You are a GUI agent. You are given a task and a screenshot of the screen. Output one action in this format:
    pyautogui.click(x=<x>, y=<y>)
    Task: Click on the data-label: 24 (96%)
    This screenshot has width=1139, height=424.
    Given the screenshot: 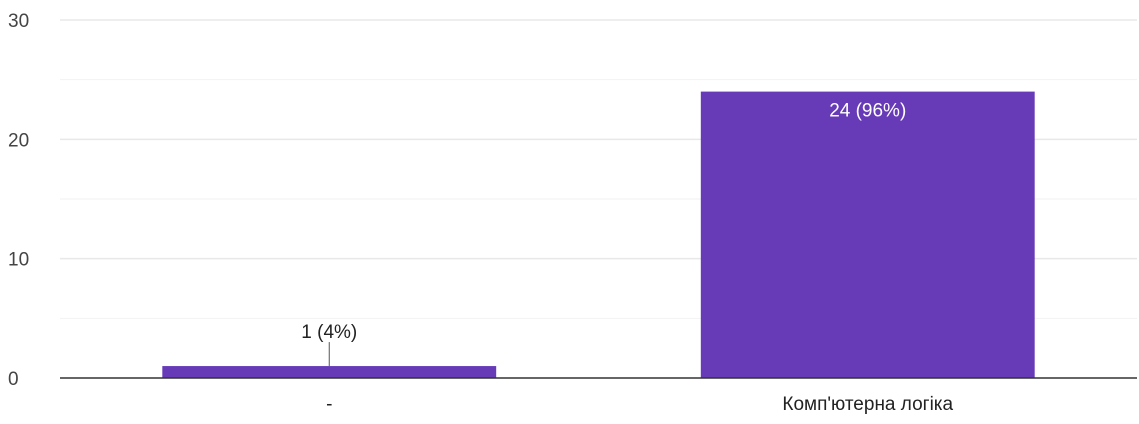 What is the action you would take?
    pyautogui.click(x=867, y=111)
    